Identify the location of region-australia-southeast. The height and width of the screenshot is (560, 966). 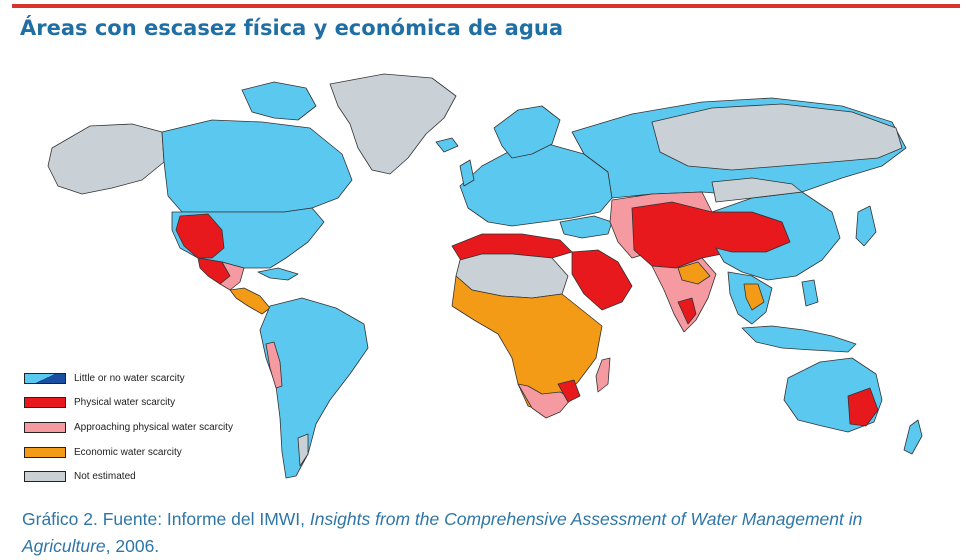
(863, 407).